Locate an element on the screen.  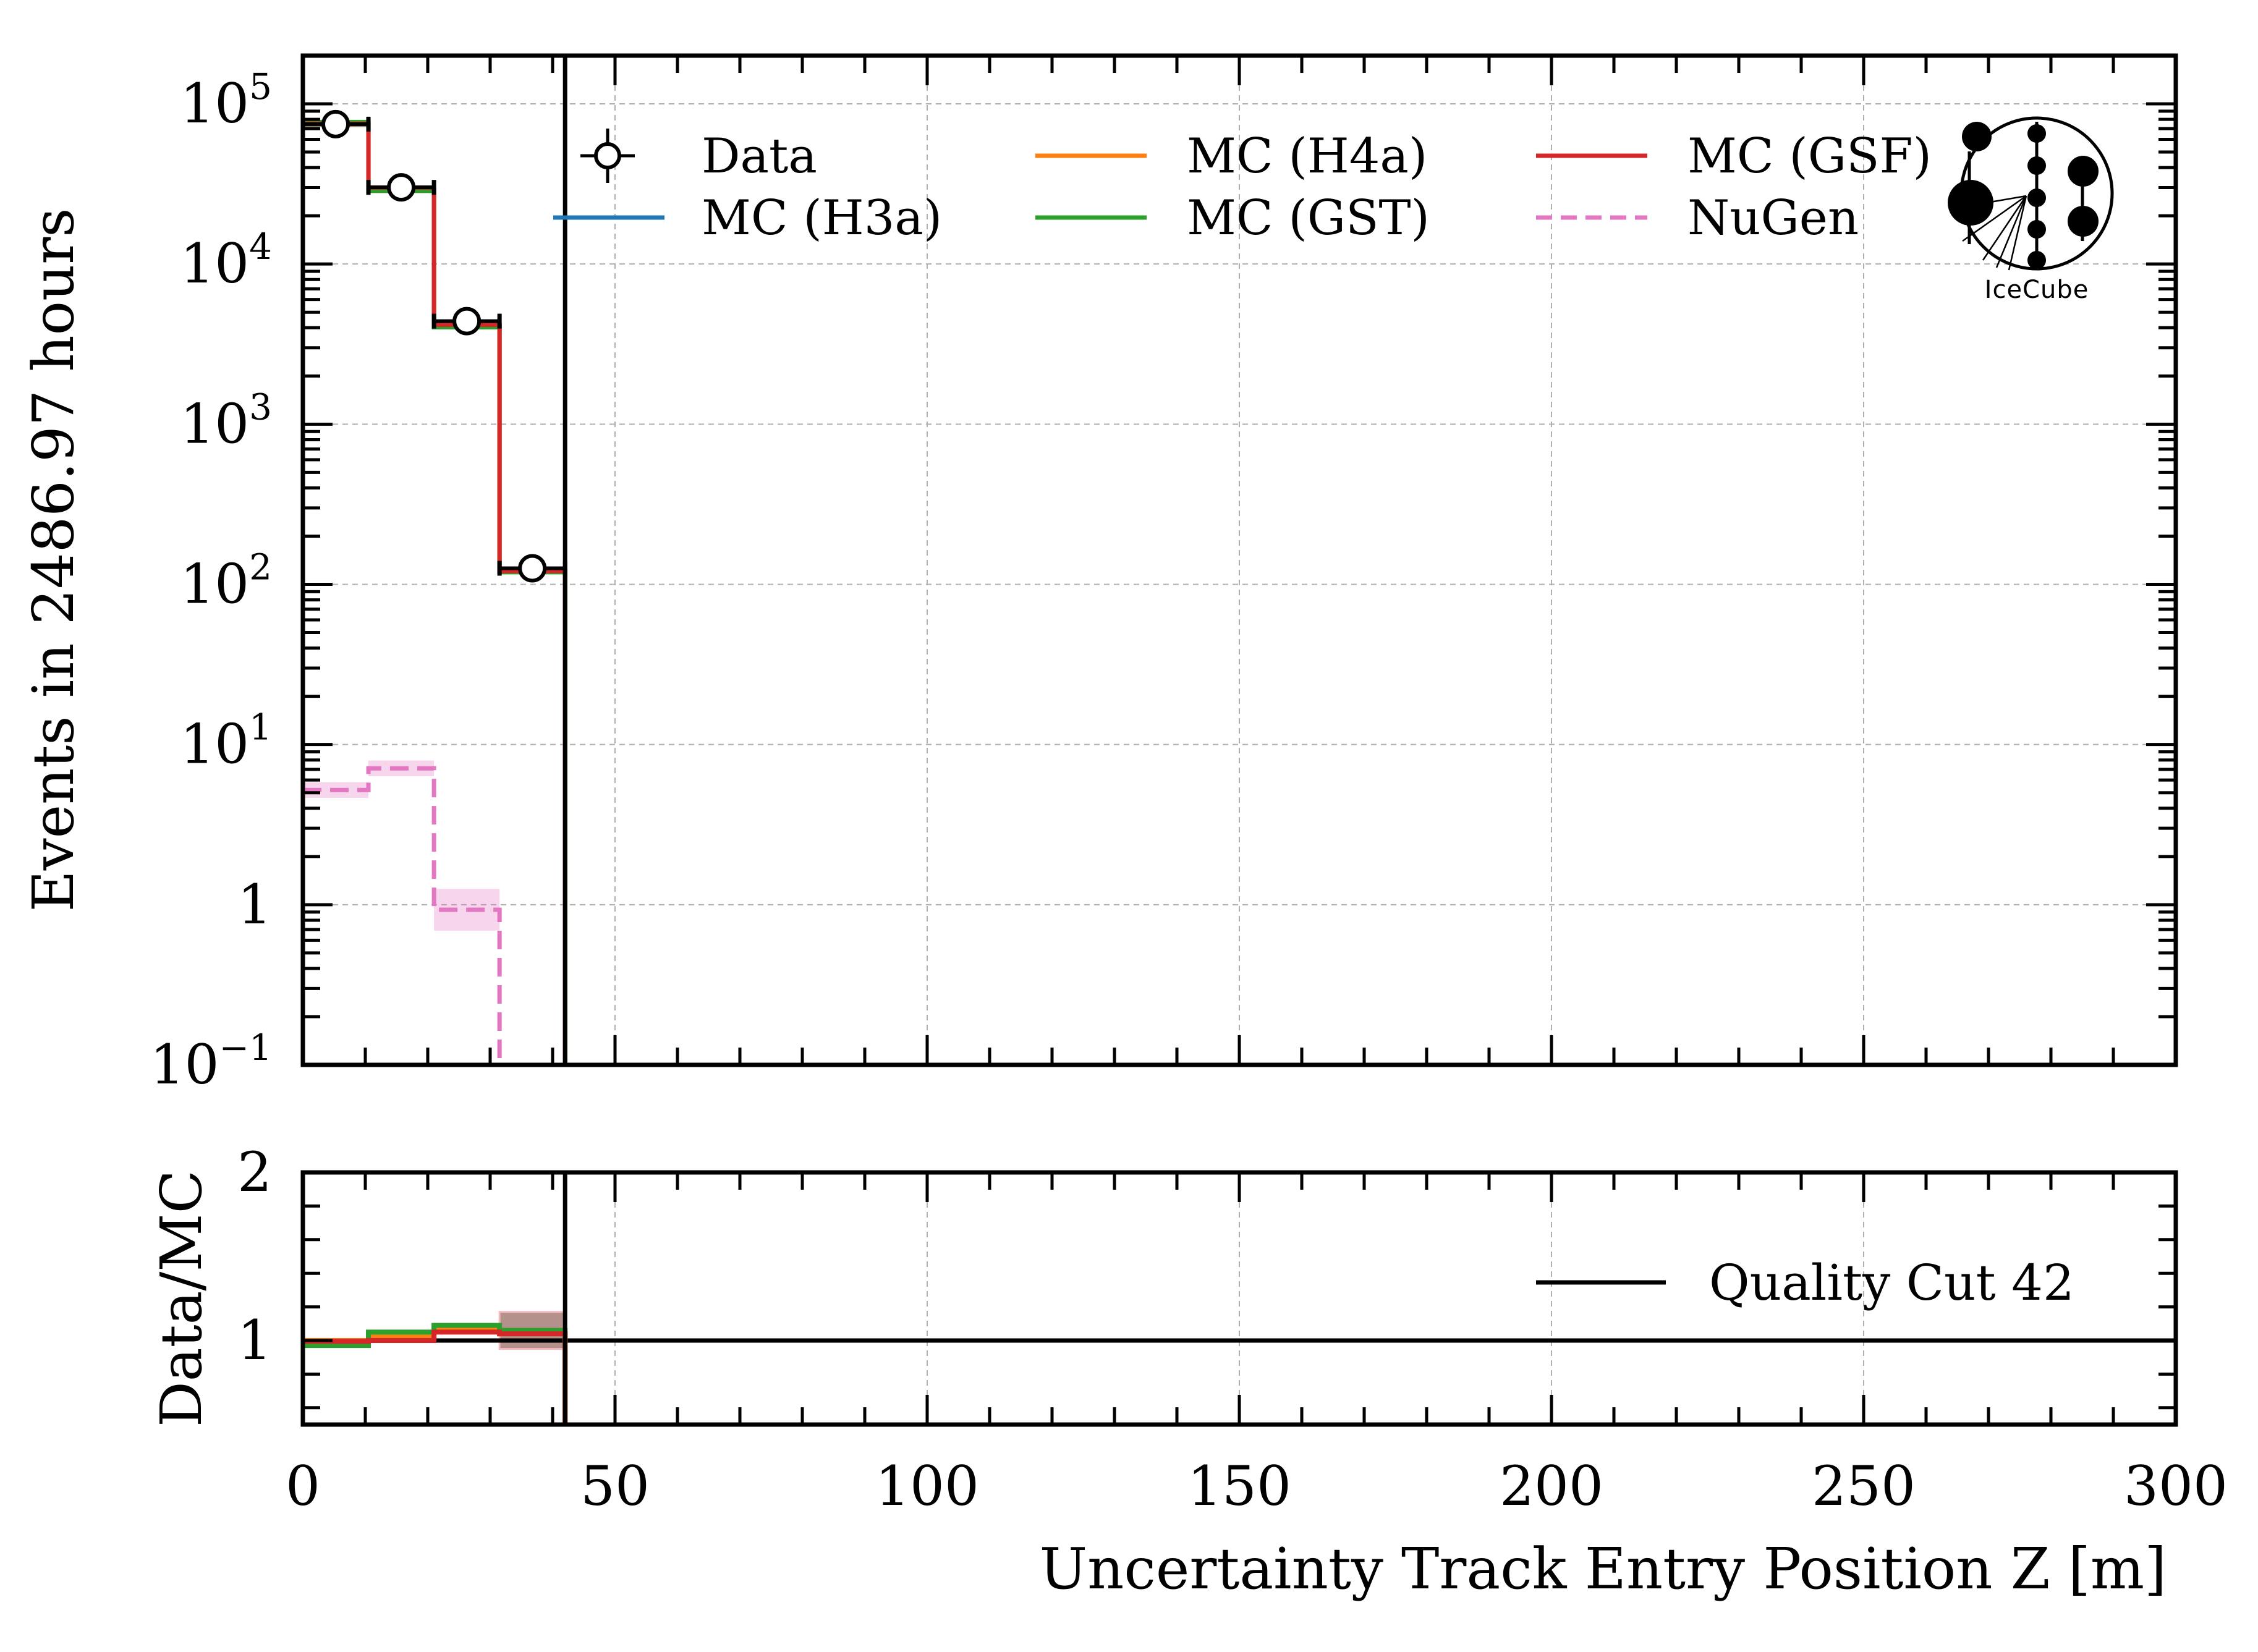
series-nugen is located at coordinates (434, 916).